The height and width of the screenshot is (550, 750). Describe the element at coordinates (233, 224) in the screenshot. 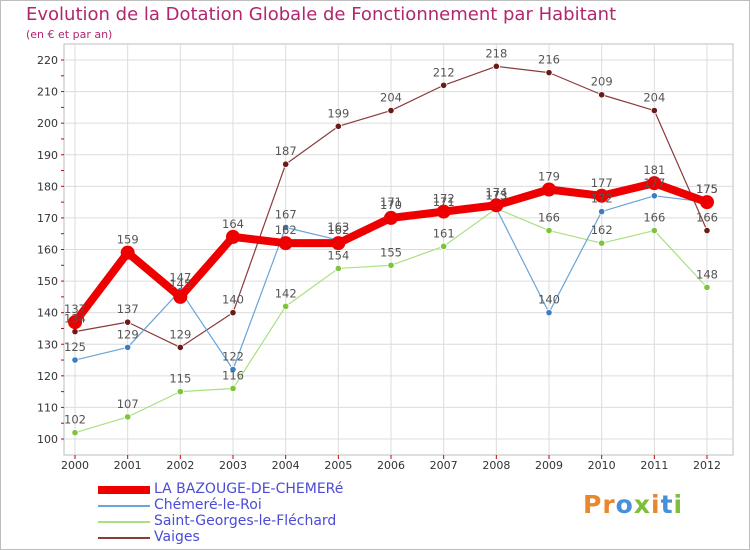

I see `data-label-series-0: 164` at that location.